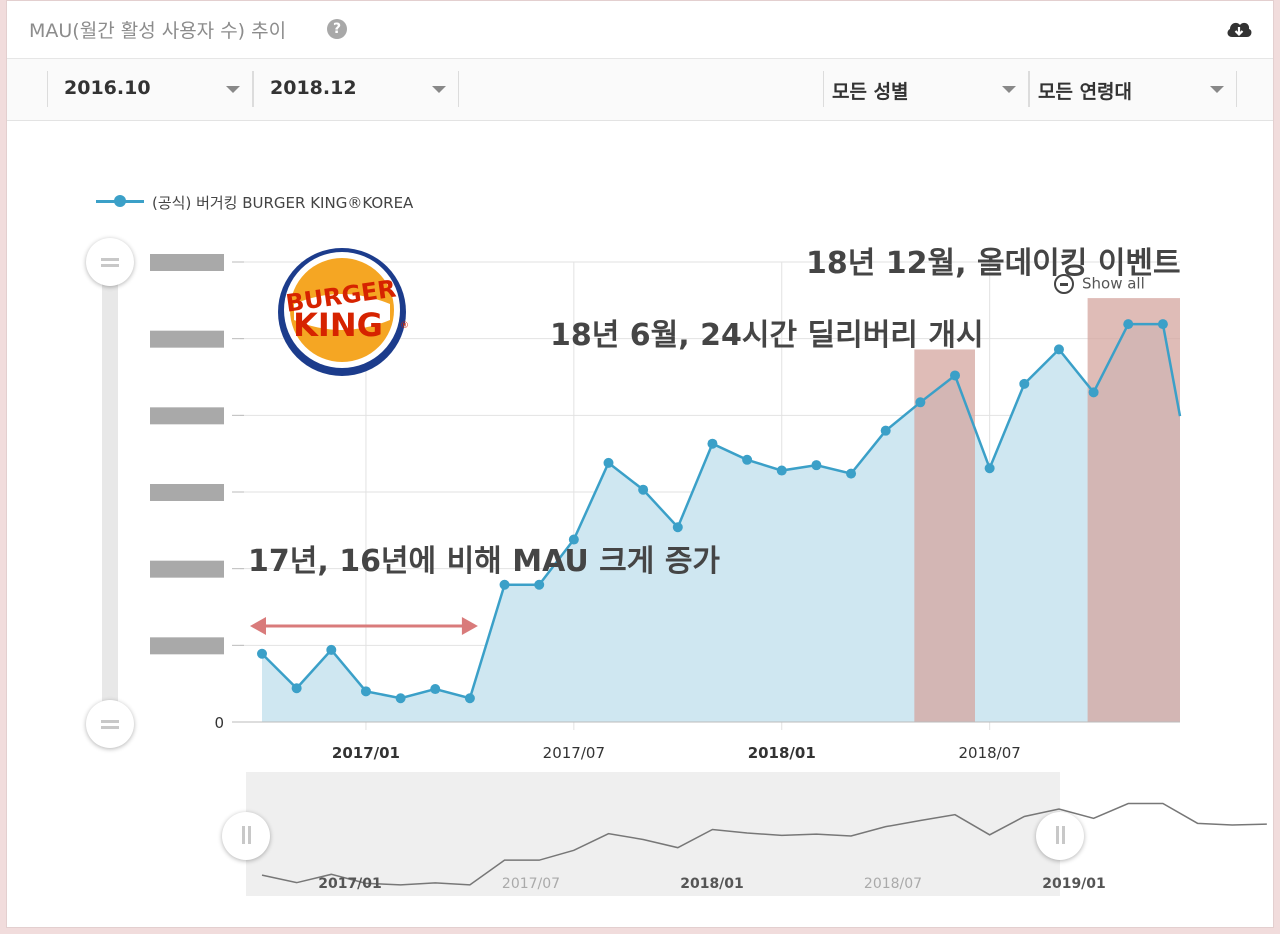 This screenshot has height=934, width=1280. I want to click on navigator-tick-label: 2018/07, so click(893, 884).